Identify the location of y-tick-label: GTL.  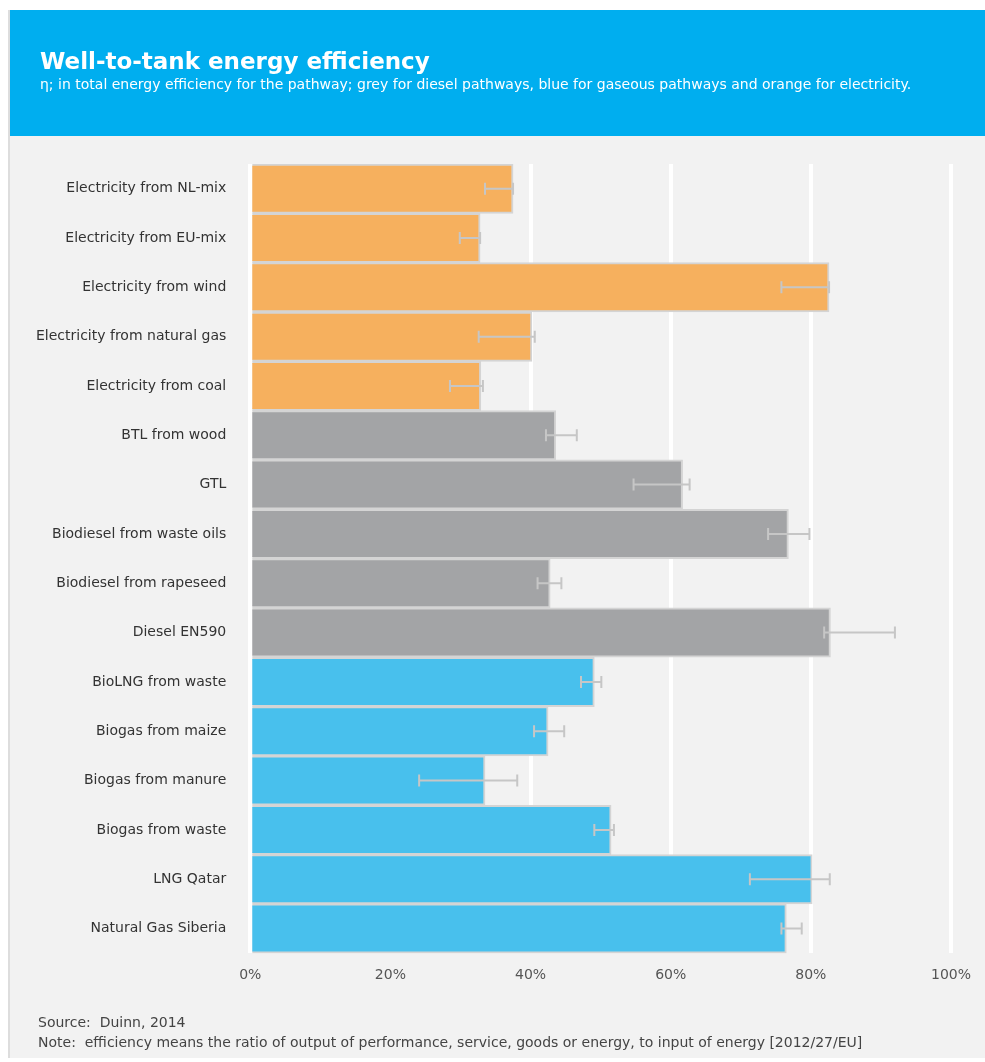
(213, 483).